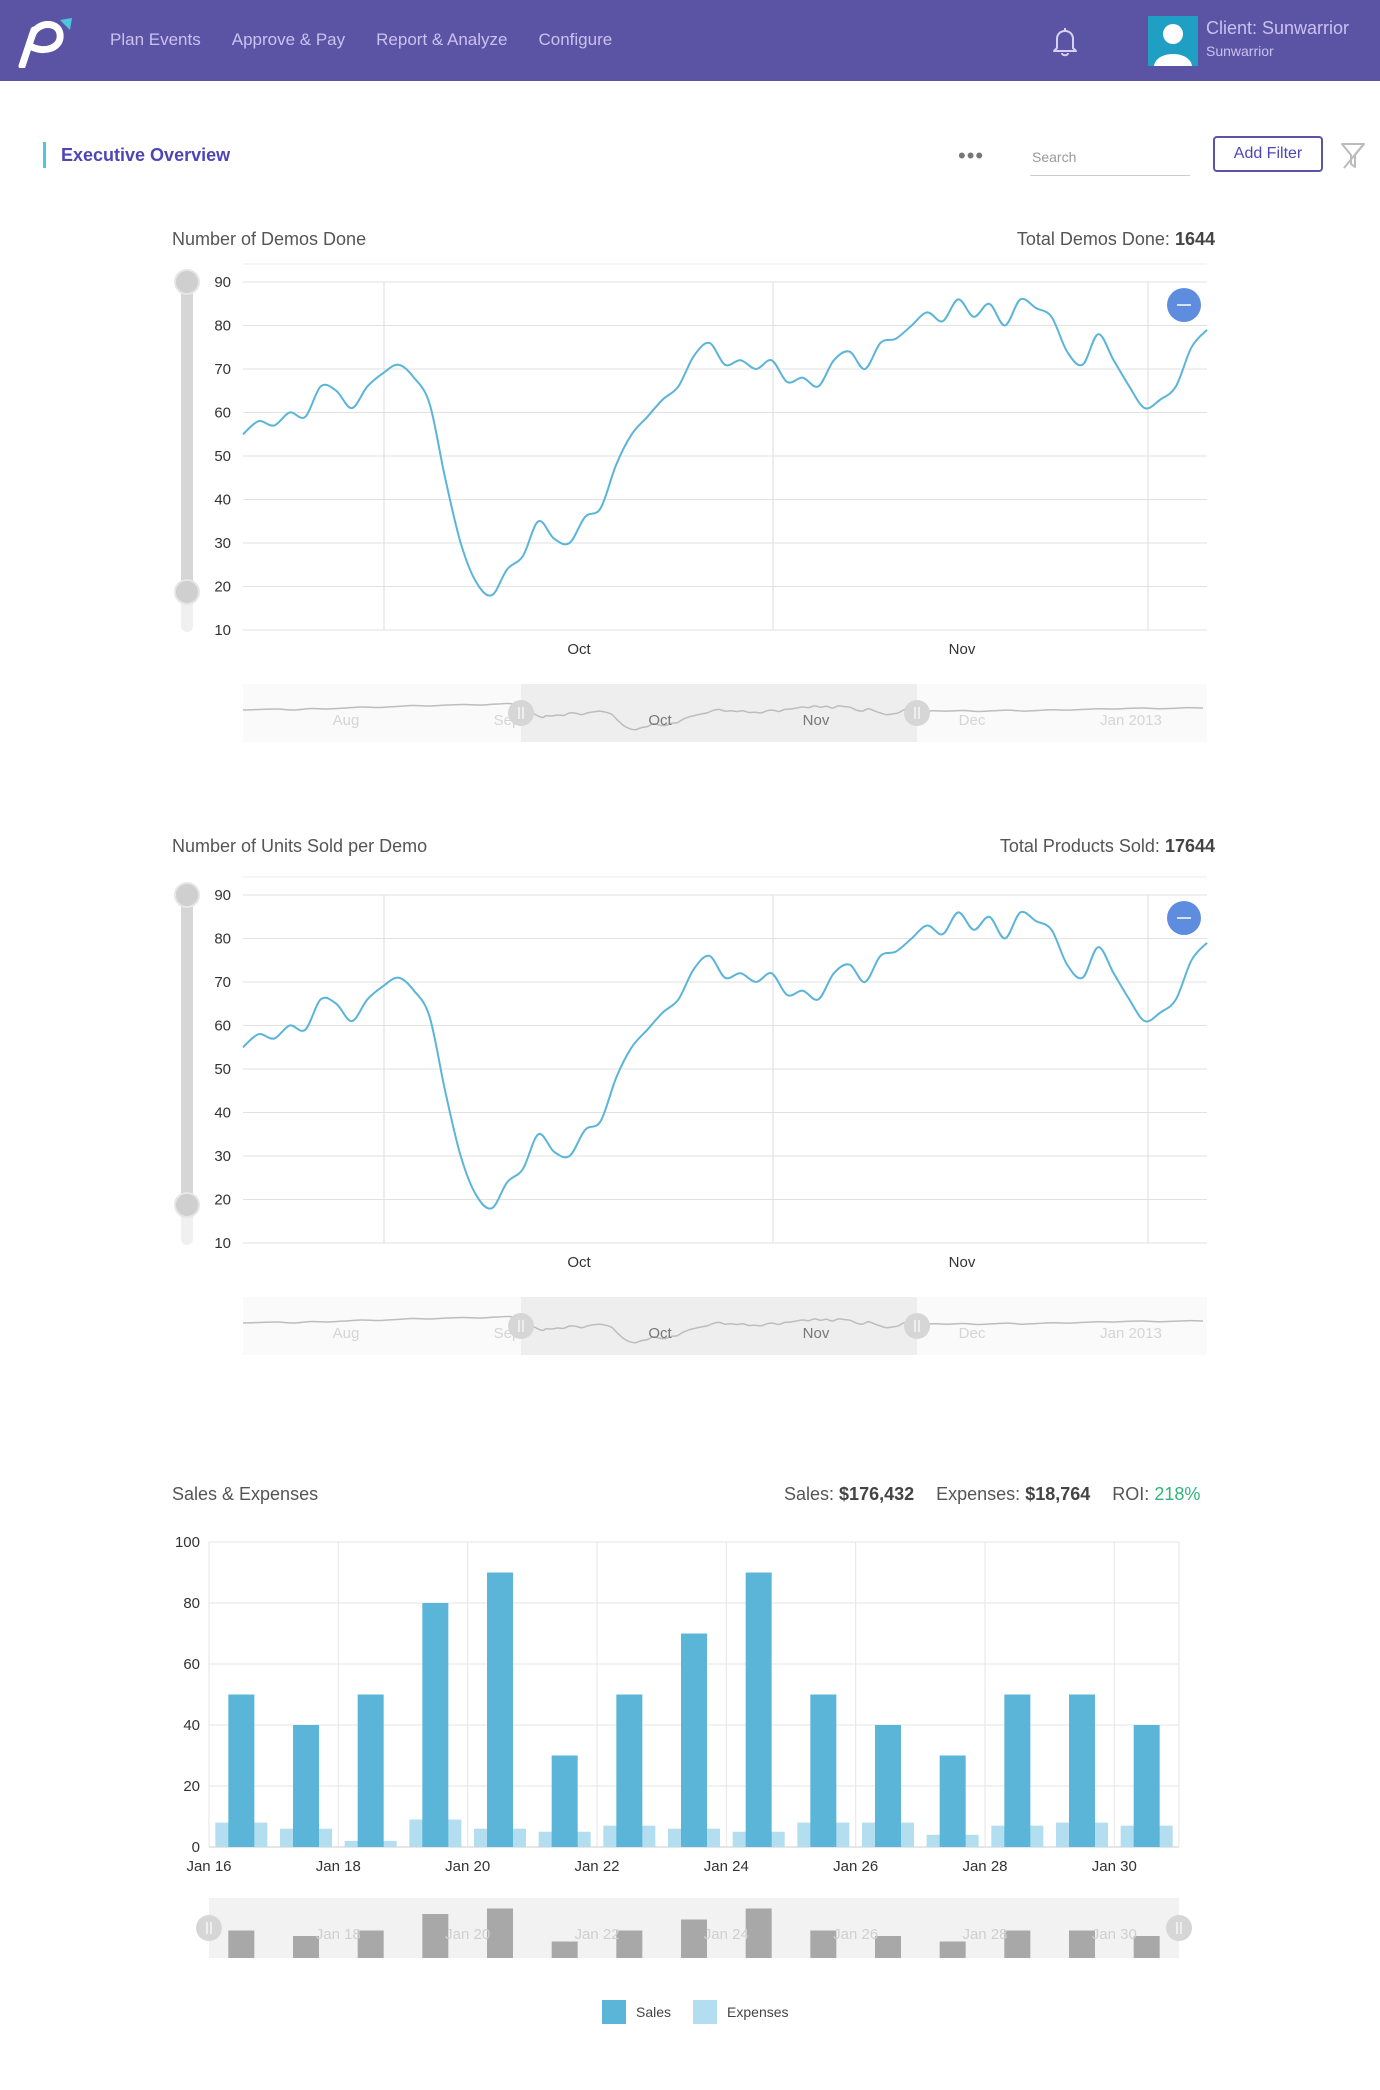 Image resolution: width=1380 pixels, height=2090 pixels. I want to click on demos-y-tick-label: 10, so click(222, 630).